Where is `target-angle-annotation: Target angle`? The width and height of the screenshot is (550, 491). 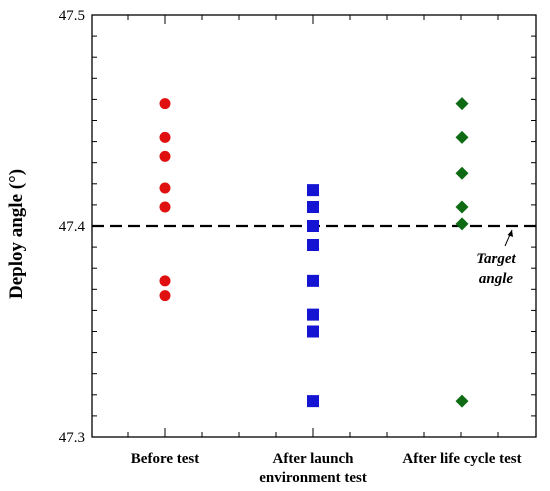
target-angle-annotation: Target angle is located at coordinates (496, 269).